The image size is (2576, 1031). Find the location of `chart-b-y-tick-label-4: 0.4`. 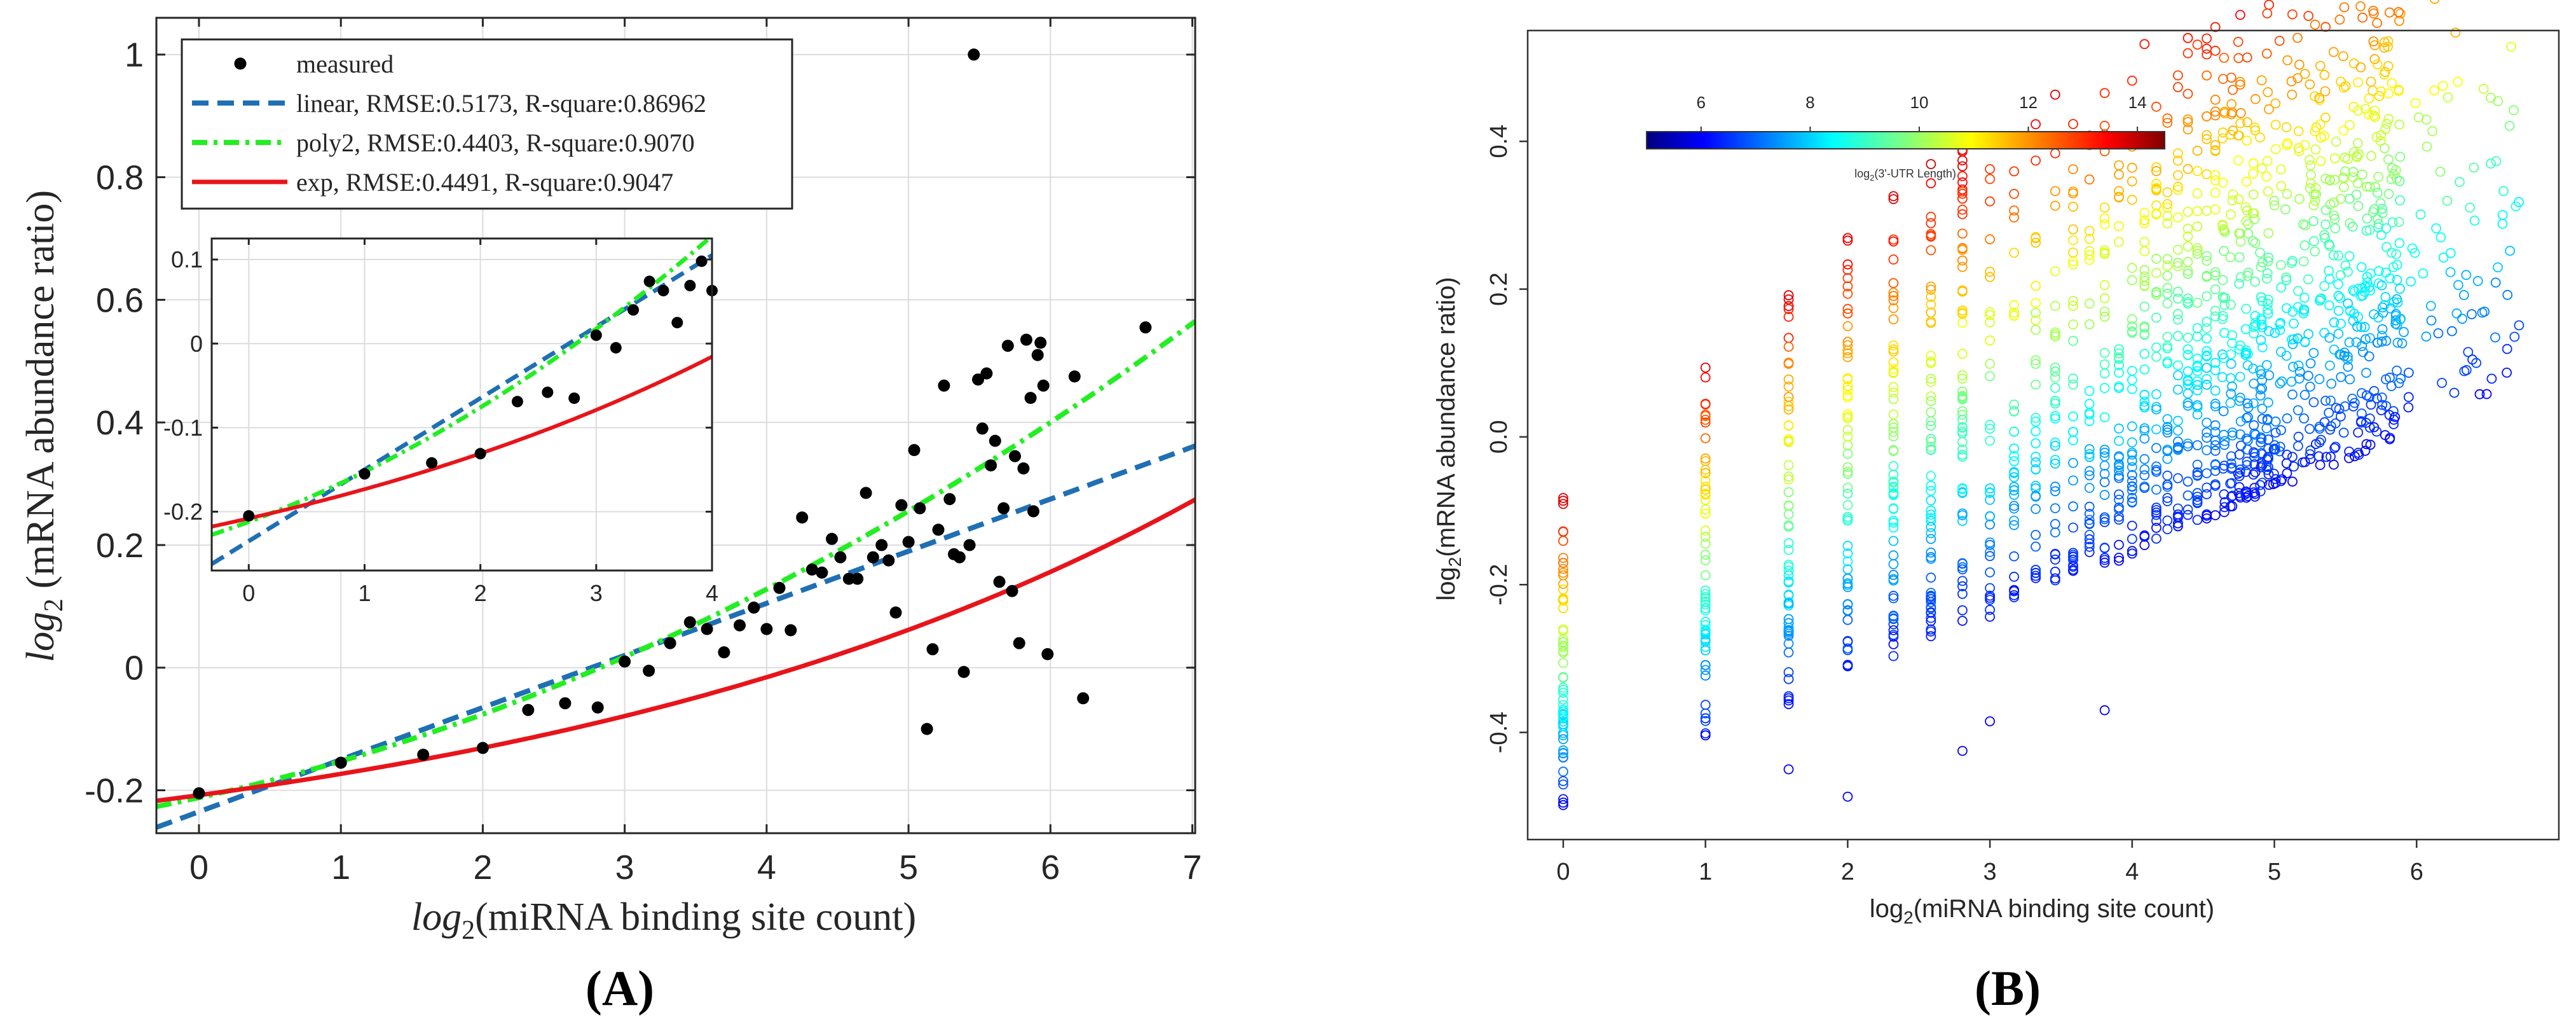

chart-b-y-tick-label-4: 0.4 is located at coordinates (1499, 141).